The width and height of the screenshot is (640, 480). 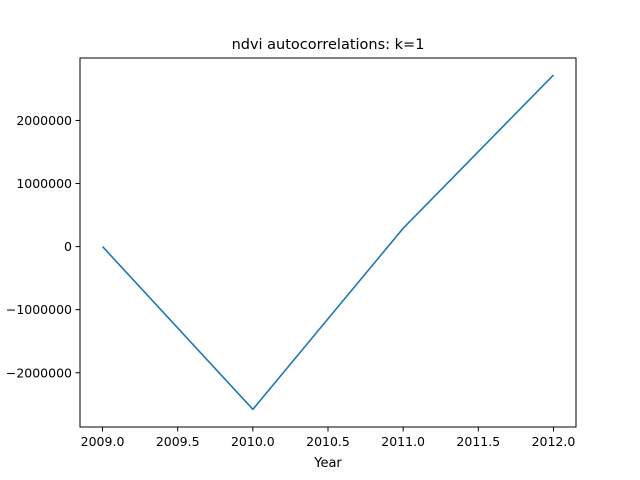 I want to click on y-tick-label: 1000000, so click(x=44, y=183).